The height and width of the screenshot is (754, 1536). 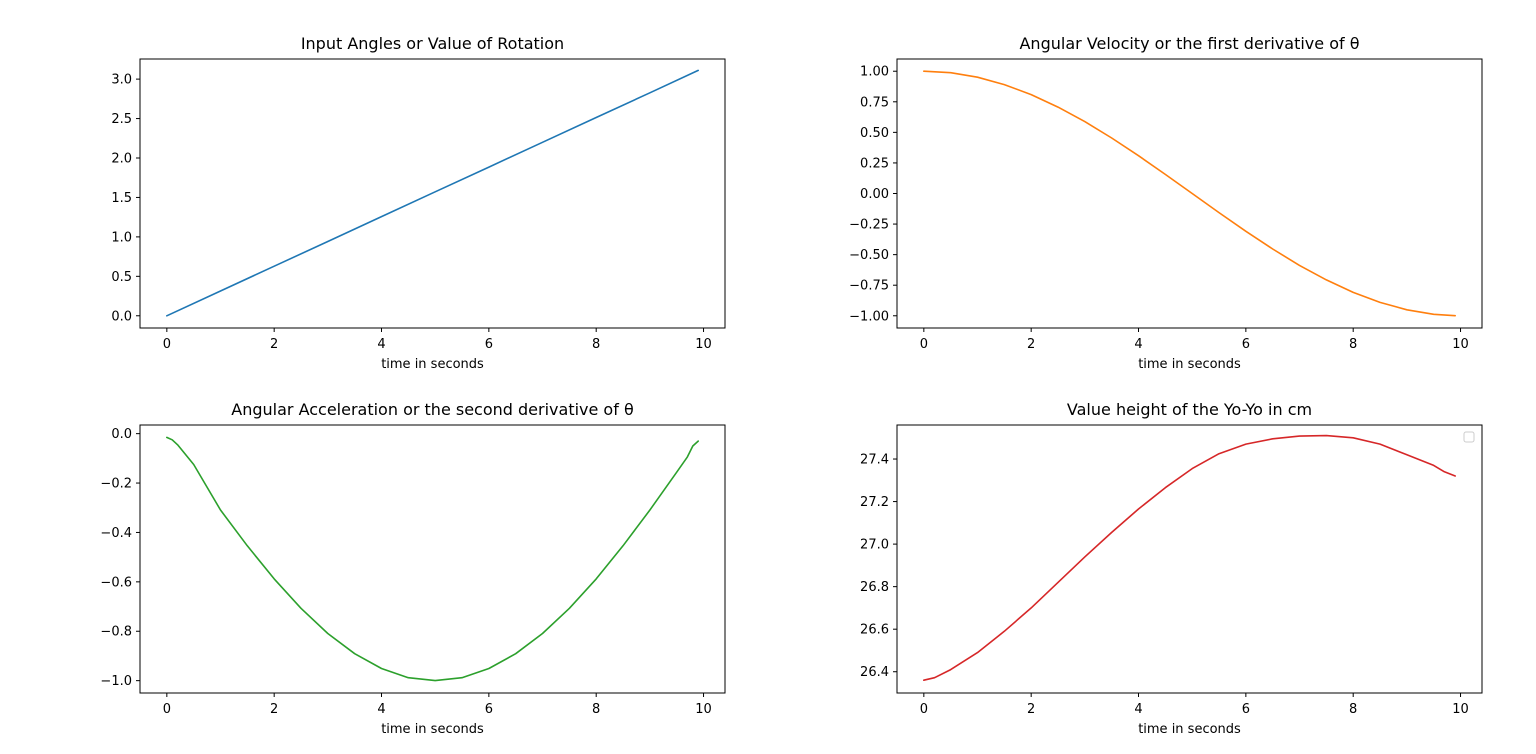 I want to click on y-tick-label: 1.0, so click(x=121, y=237).